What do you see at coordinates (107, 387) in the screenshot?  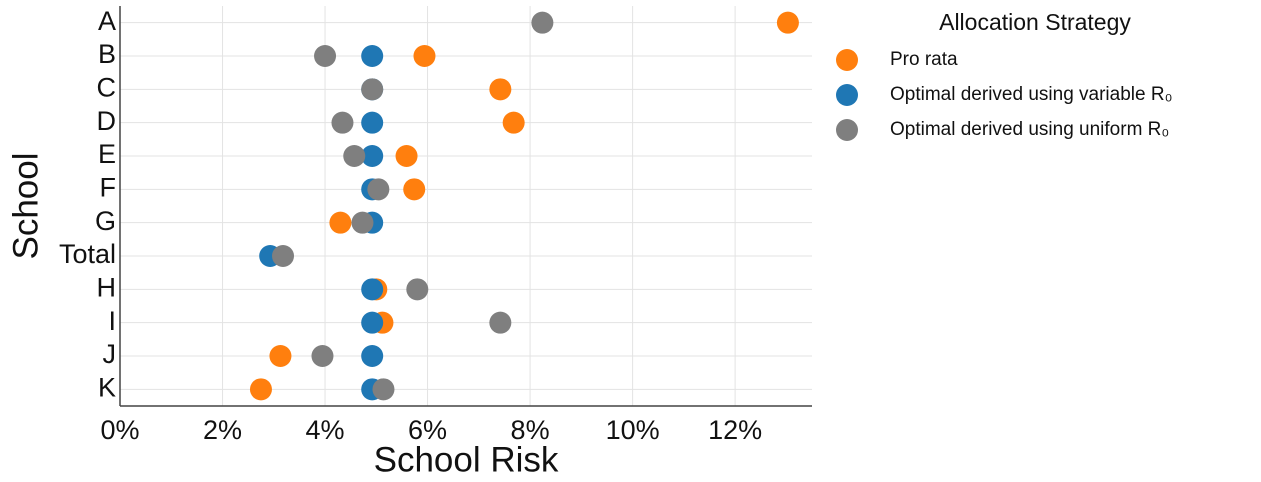 I see `y-tick-label: K` at bounding box center [107, 387].